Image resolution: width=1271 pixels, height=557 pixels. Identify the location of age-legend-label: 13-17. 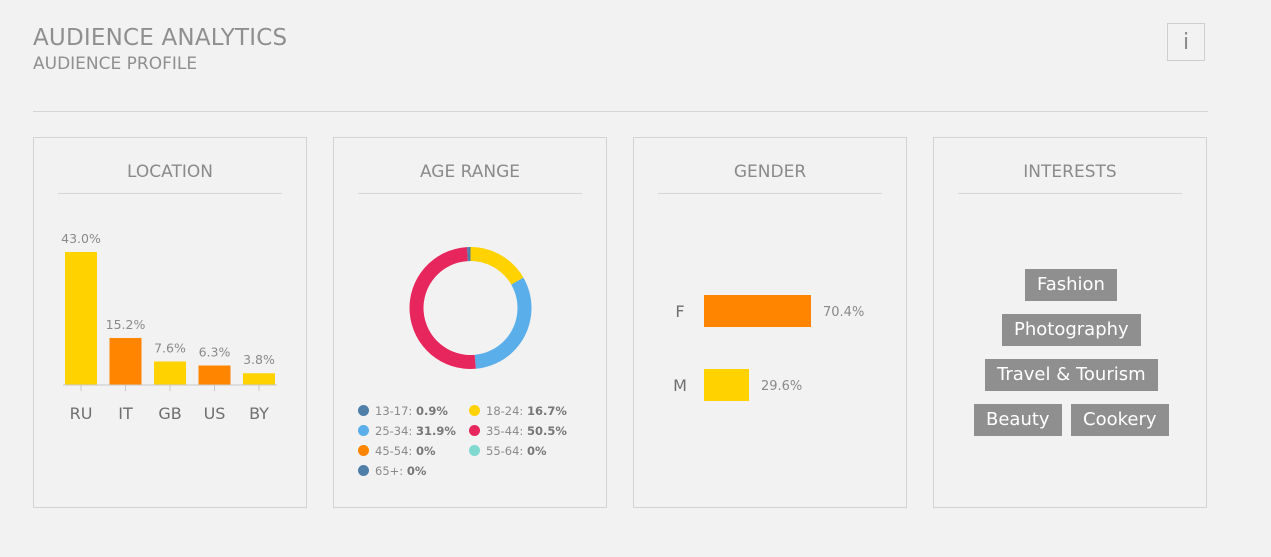
(392, 411).